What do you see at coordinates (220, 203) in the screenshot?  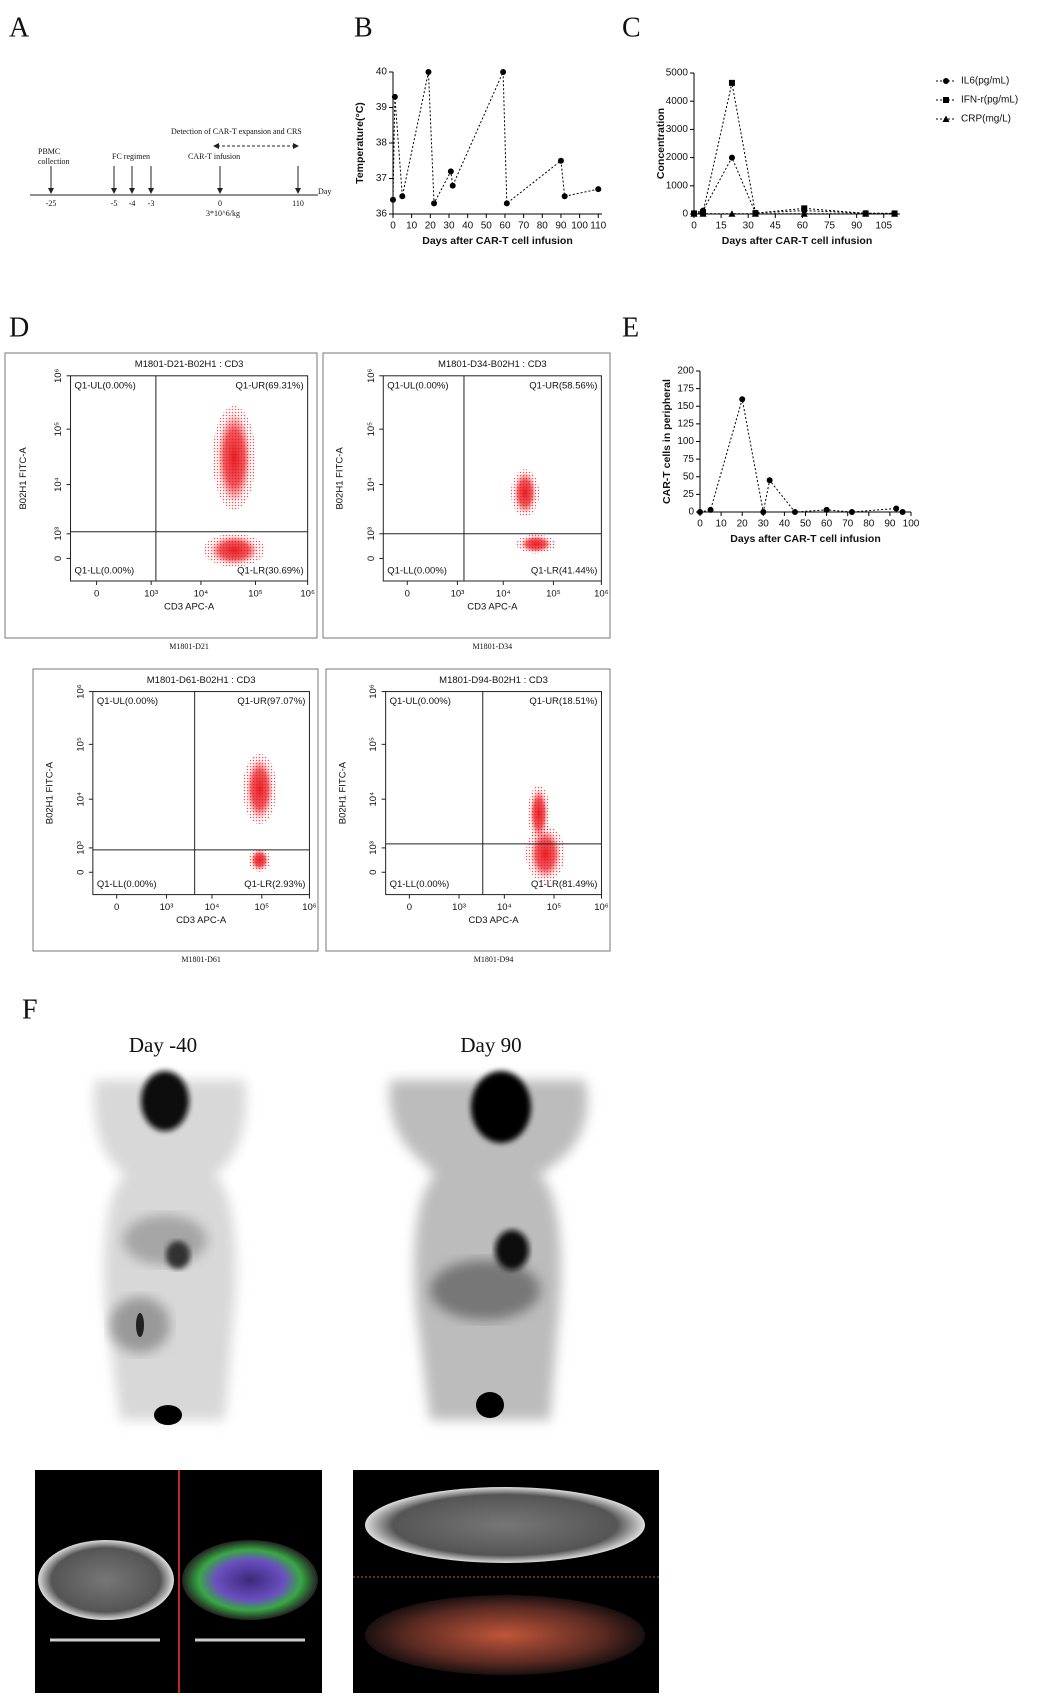 I see `timeline-tick-label: 0` at bounding box center [220, 203].